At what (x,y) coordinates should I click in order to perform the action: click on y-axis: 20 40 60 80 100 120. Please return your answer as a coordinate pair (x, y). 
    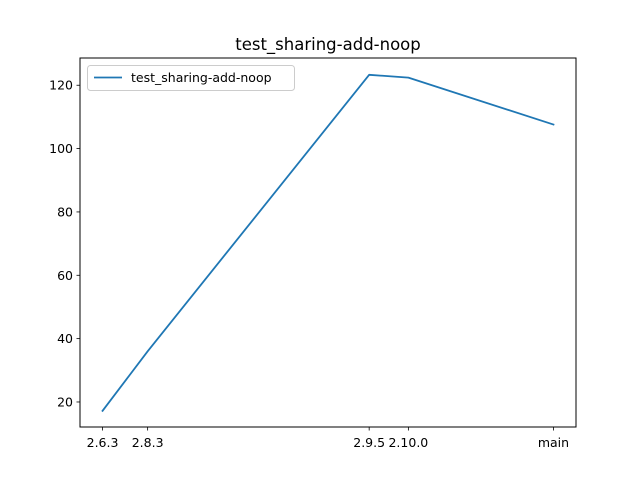
    Looking at the image, I should click on (64, 243).